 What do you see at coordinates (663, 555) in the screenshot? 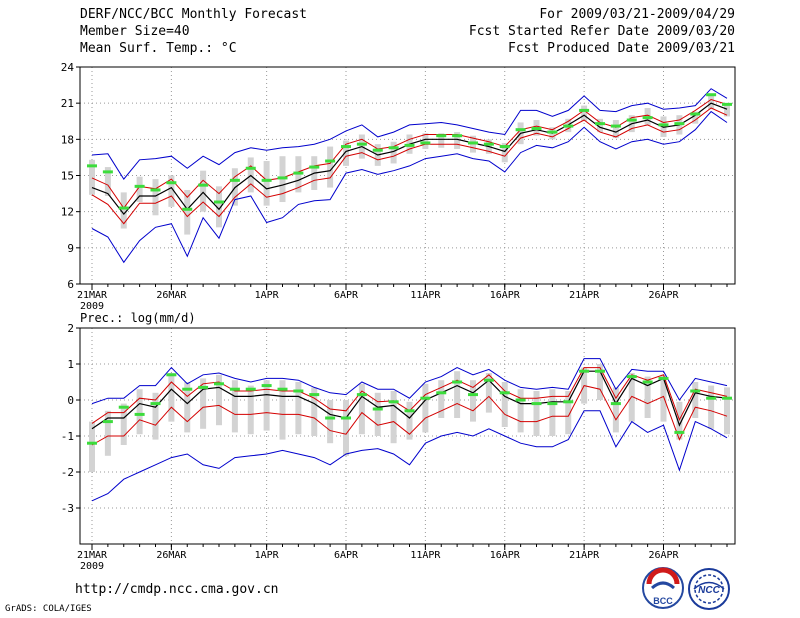
I see `x-tick-label: 26APR` at bounding box center [663, 555].